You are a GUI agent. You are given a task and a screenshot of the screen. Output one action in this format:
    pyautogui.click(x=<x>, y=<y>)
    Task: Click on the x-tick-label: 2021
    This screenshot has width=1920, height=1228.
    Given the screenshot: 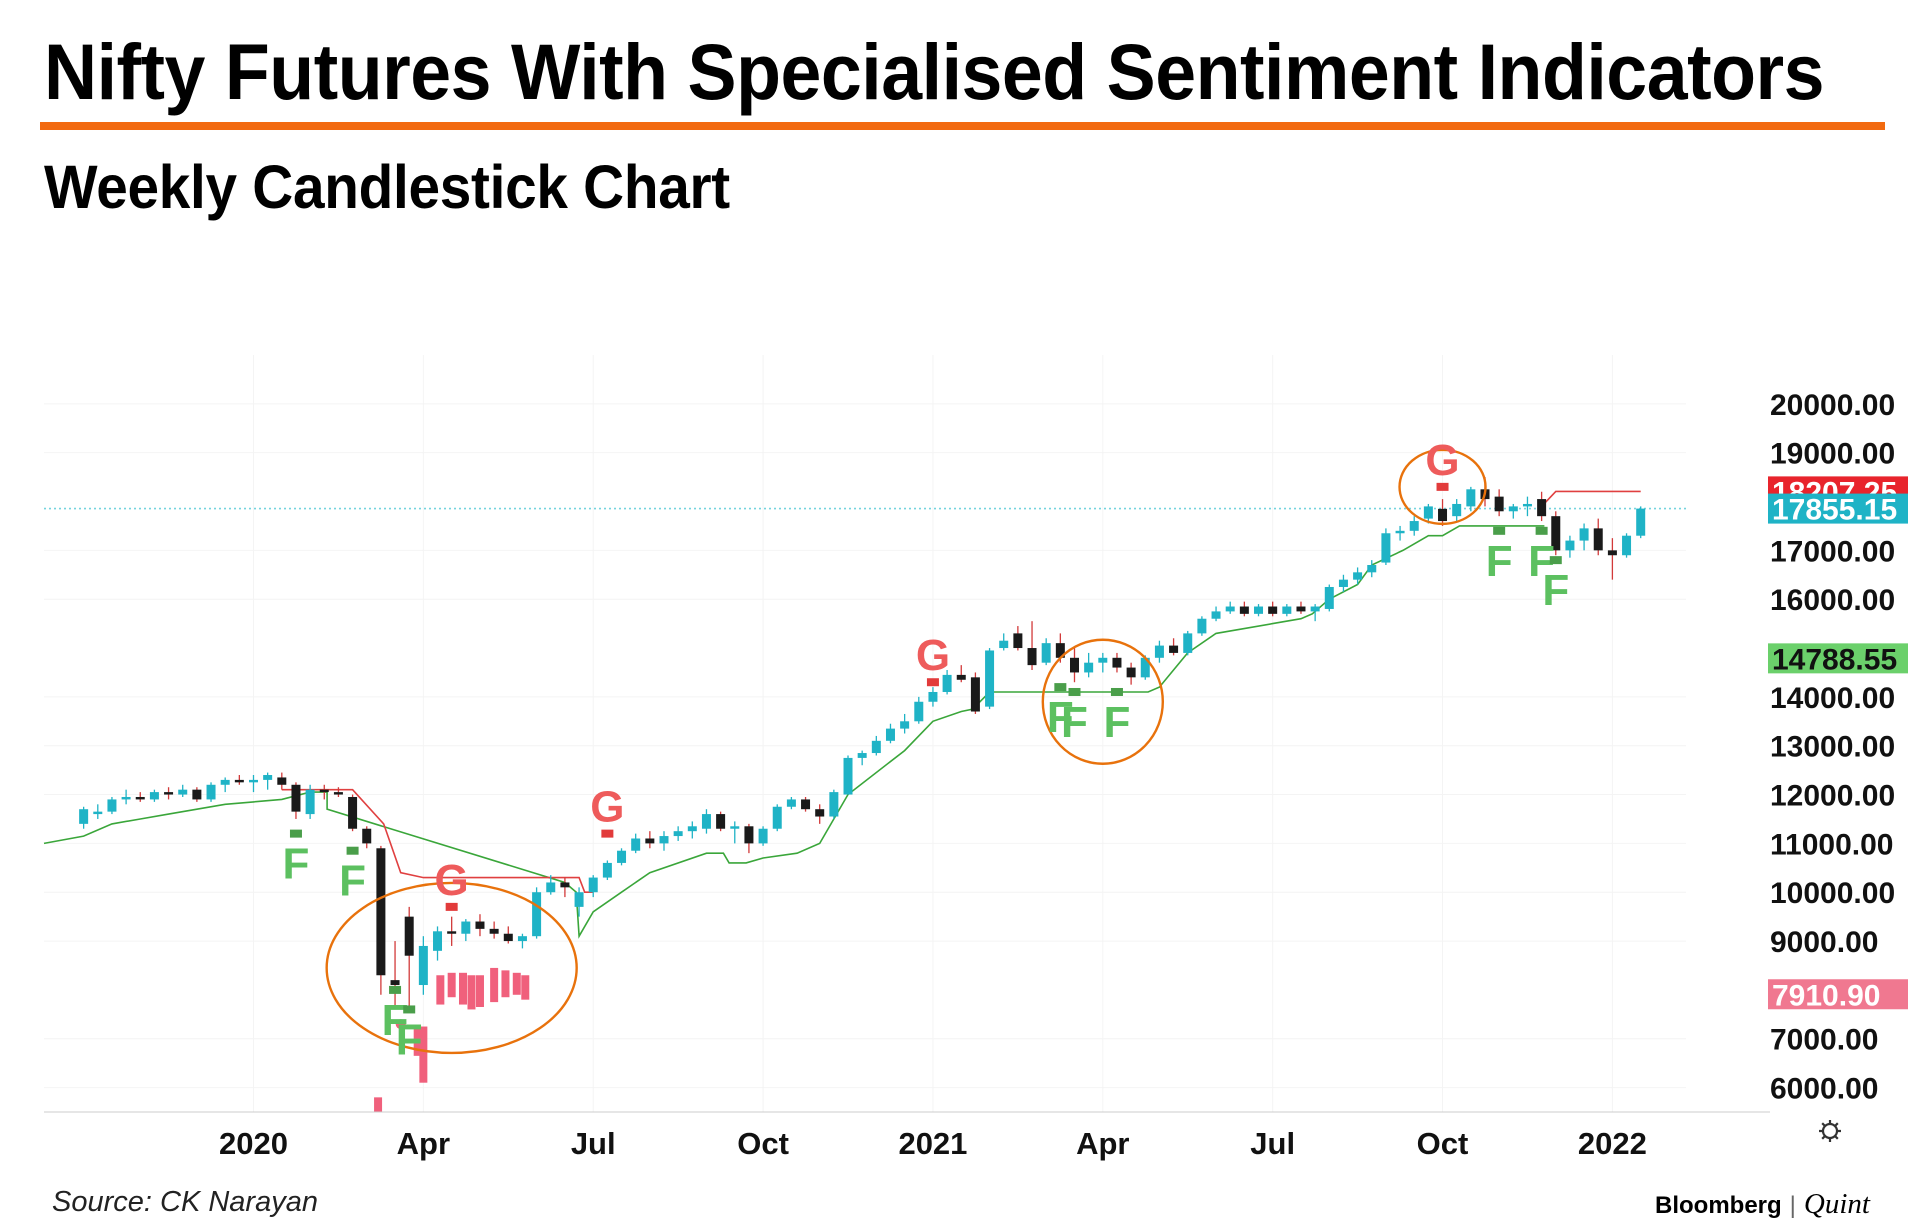 What is the action you would take?
    pyautogui.click(x=932, y=1143)
    